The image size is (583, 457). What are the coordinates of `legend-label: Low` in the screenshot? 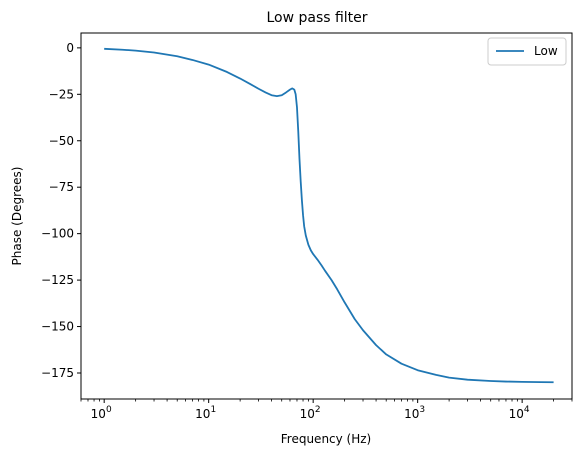 It's located at (546, 51).